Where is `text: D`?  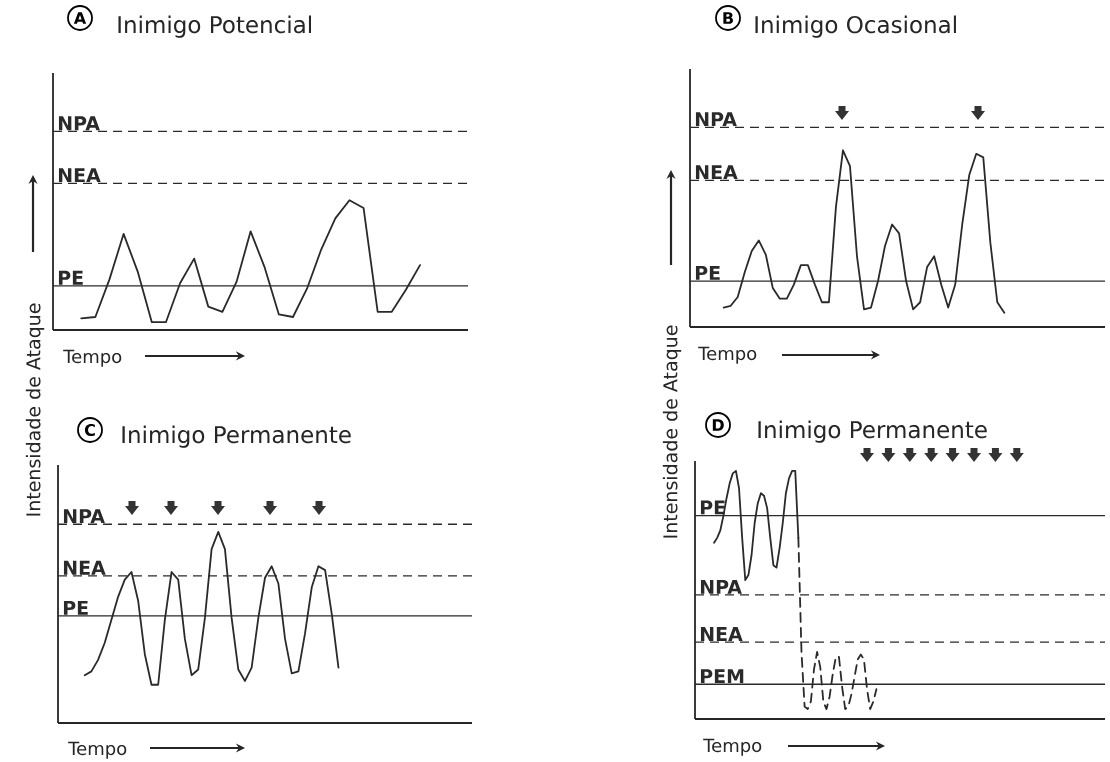
text: D is located at coordinates (718, 425).